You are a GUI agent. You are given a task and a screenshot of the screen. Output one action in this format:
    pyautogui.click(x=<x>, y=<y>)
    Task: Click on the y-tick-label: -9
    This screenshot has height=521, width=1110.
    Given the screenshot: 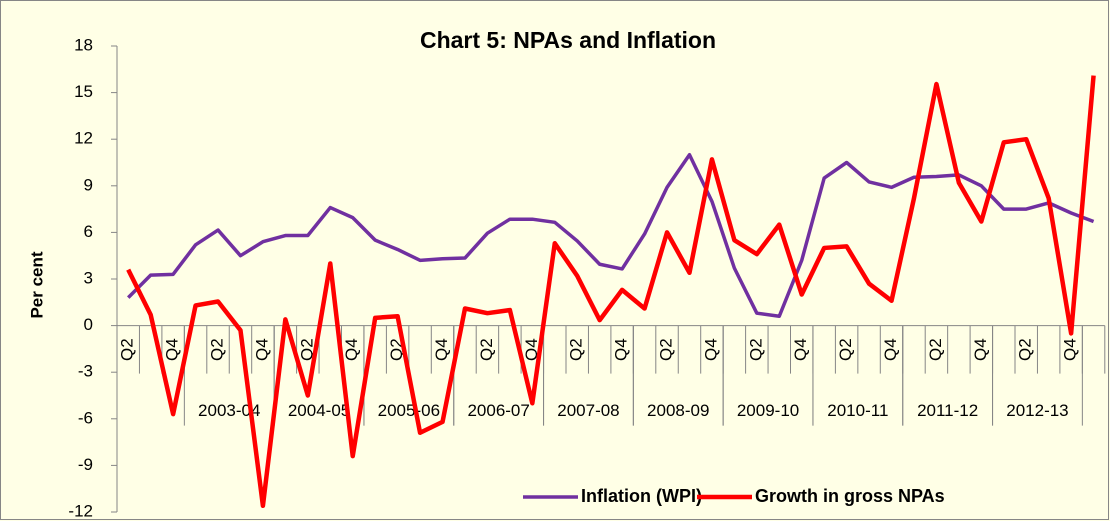 What is the action you would take?
    pyautogui.click(x=85, y=464)
    